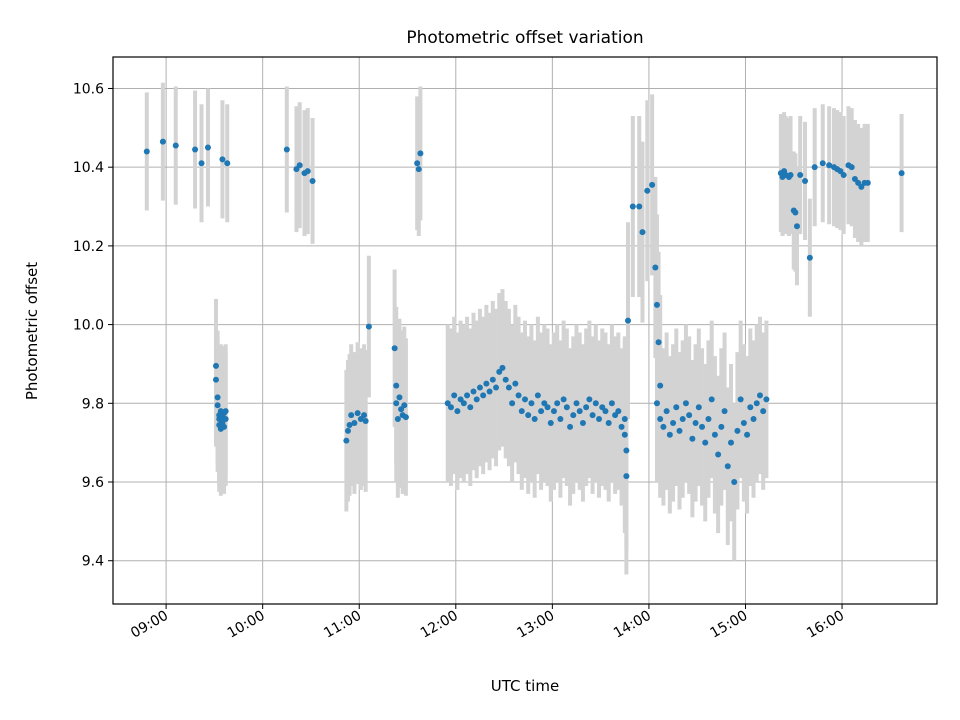 This screenshot has height=720, width=960. Describe the element at coordinates (93, 483) in the screenshot. I see `y-tick-label: 9.6` at that location.